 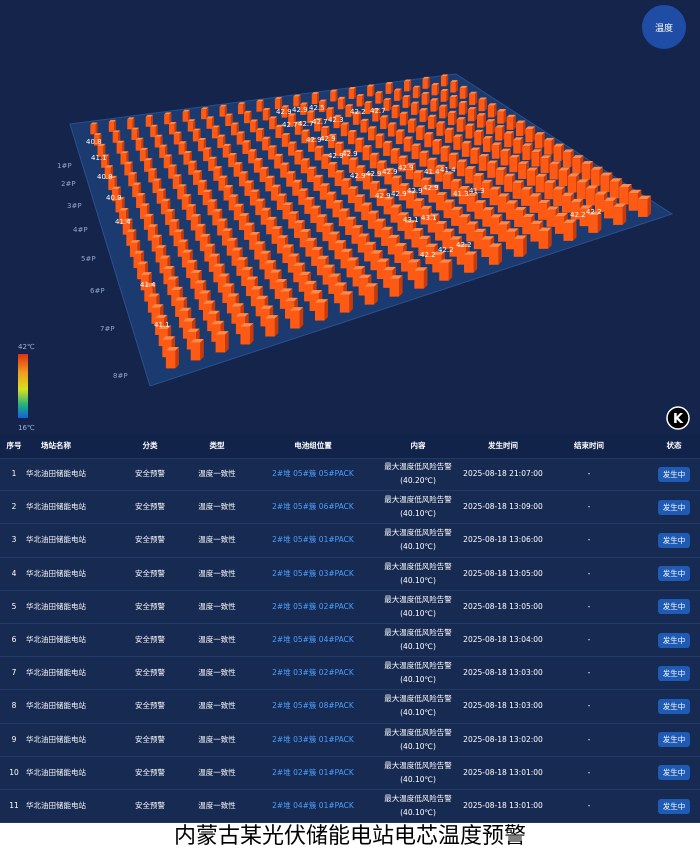 What do you see at coordinates (14, 706) in the screenshot?
I see `table-cell: 8` at bounding box center [14, 706].